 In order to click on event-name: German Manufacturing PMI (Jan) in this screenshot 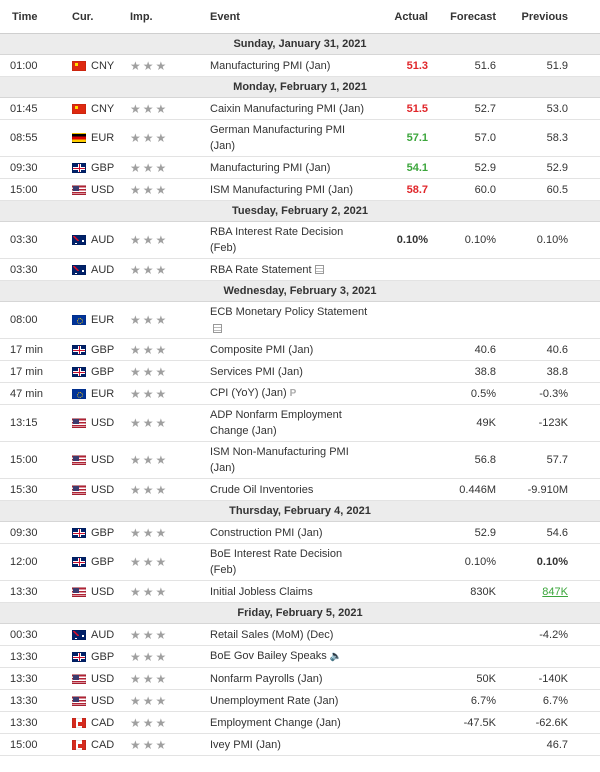, I will do `click(286, 138)`.